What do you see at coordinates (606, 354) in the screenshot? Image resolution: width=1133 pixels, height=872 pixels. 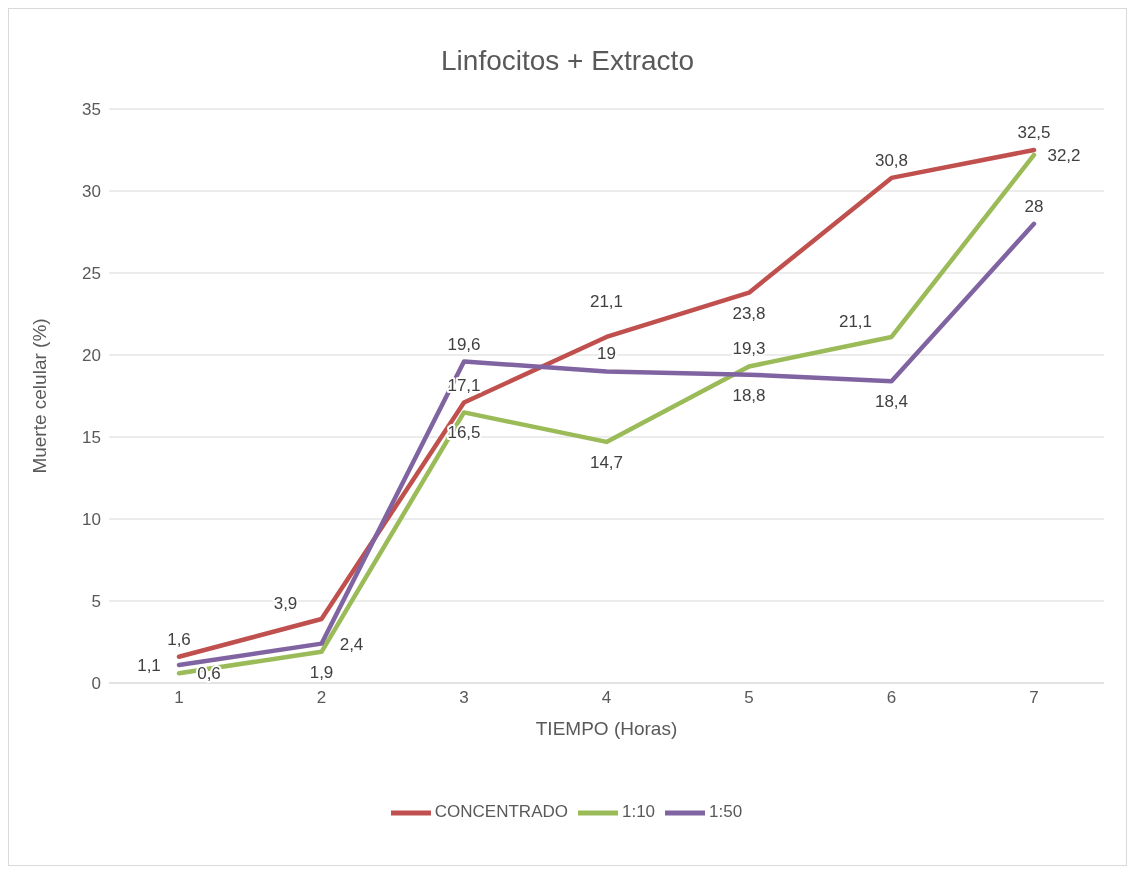 I see `data-label: 19` at bounding box center [606, 354].